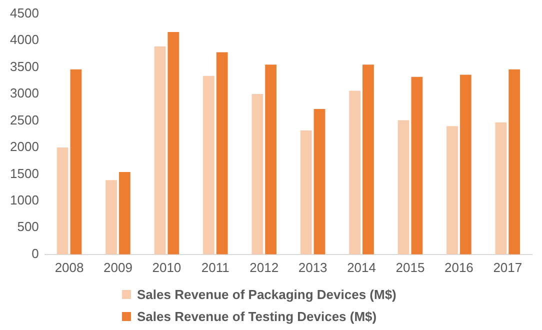 This screenshot has width=542, height=330. What do you see at coordinates (313, 267) in the screenshot?
I see `x-tick-label: 2013` at bounding box center [313, 267].